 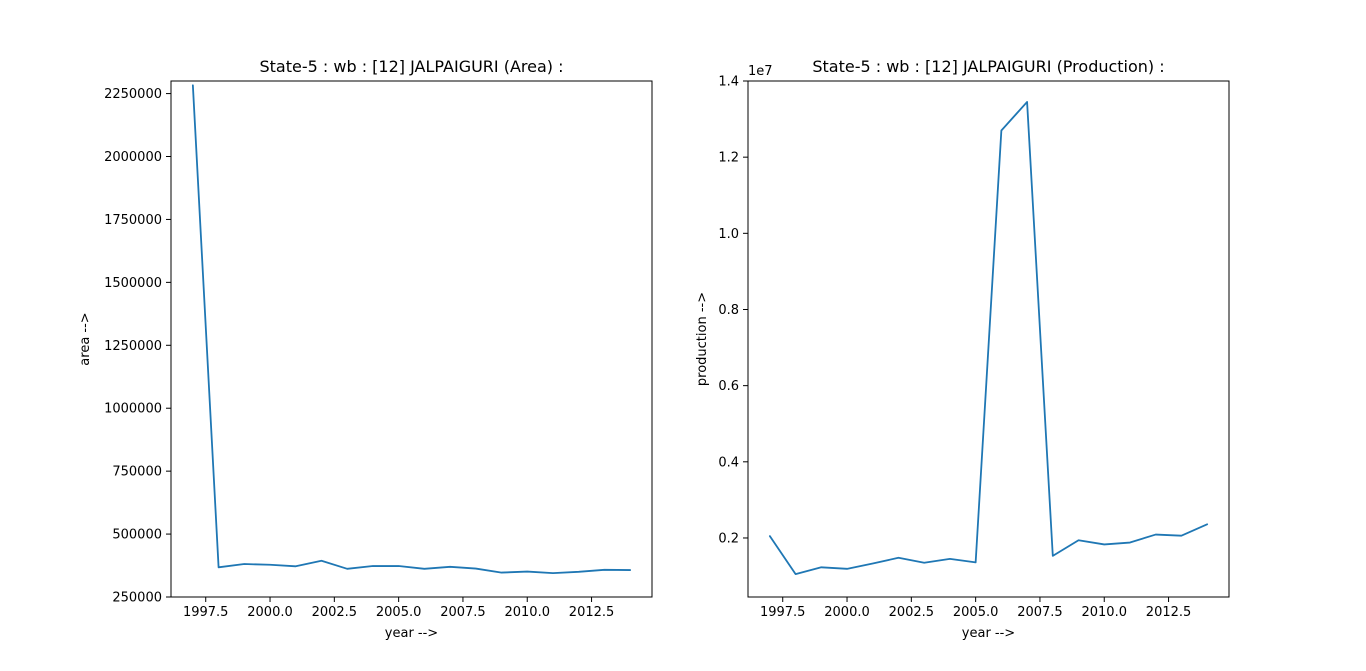 What do you see at coordinates (411, 633) in the screenshot?
I see `x-axis-label-area: year -->` at bounding box center [411, 633].